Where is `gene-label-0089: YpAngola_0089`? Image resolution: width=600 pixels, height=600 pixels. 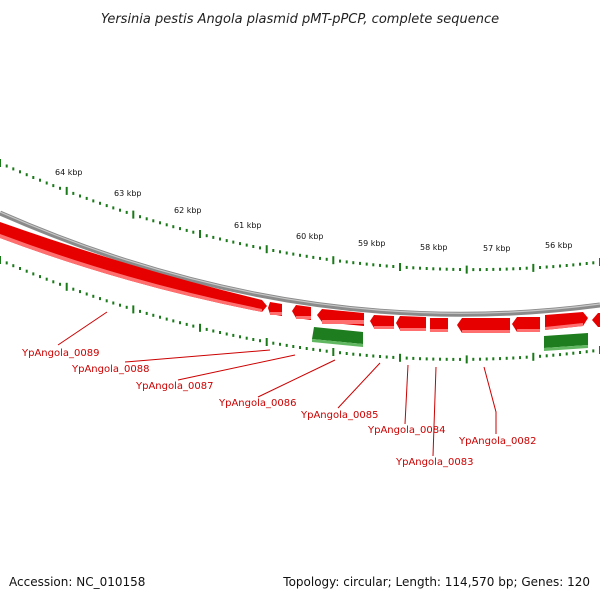
gene-label-0089: YpAngola_0089 is located at coordinates (60, 353).